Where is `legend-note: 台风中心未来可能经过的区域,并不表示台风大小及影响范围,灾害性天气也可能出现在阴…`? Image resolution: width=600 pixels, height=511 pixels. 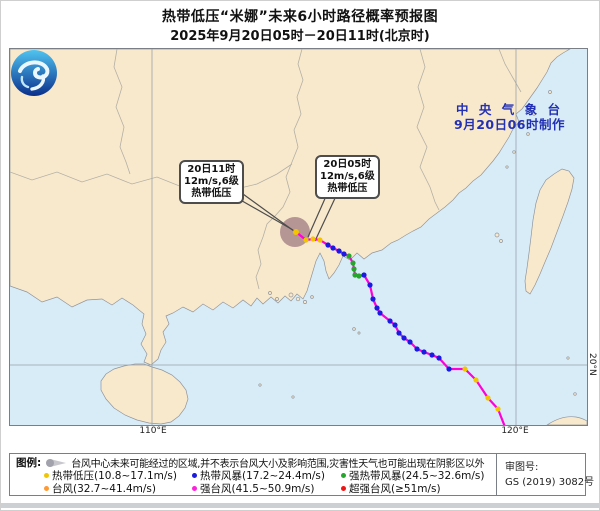
legend-note: 台风中心未来可能经过的区域,并不表示台风大小及影响范围,灾害性天气也可能出现在阴… is located at coordinates (278, 464).